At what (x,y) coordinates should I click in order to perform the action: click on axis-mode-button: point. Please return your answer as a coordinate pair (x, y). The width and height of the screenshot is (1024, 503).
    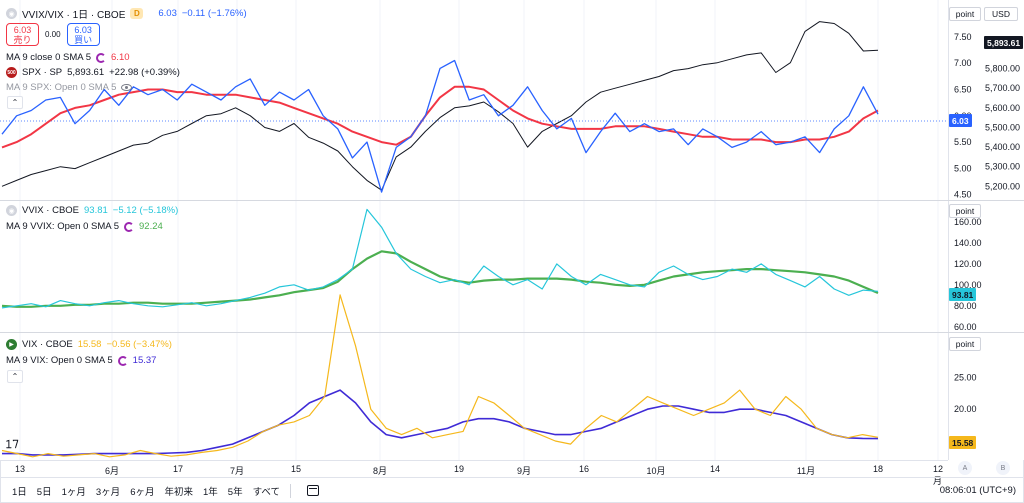
    Looking at the image, I should click on (965, 14).